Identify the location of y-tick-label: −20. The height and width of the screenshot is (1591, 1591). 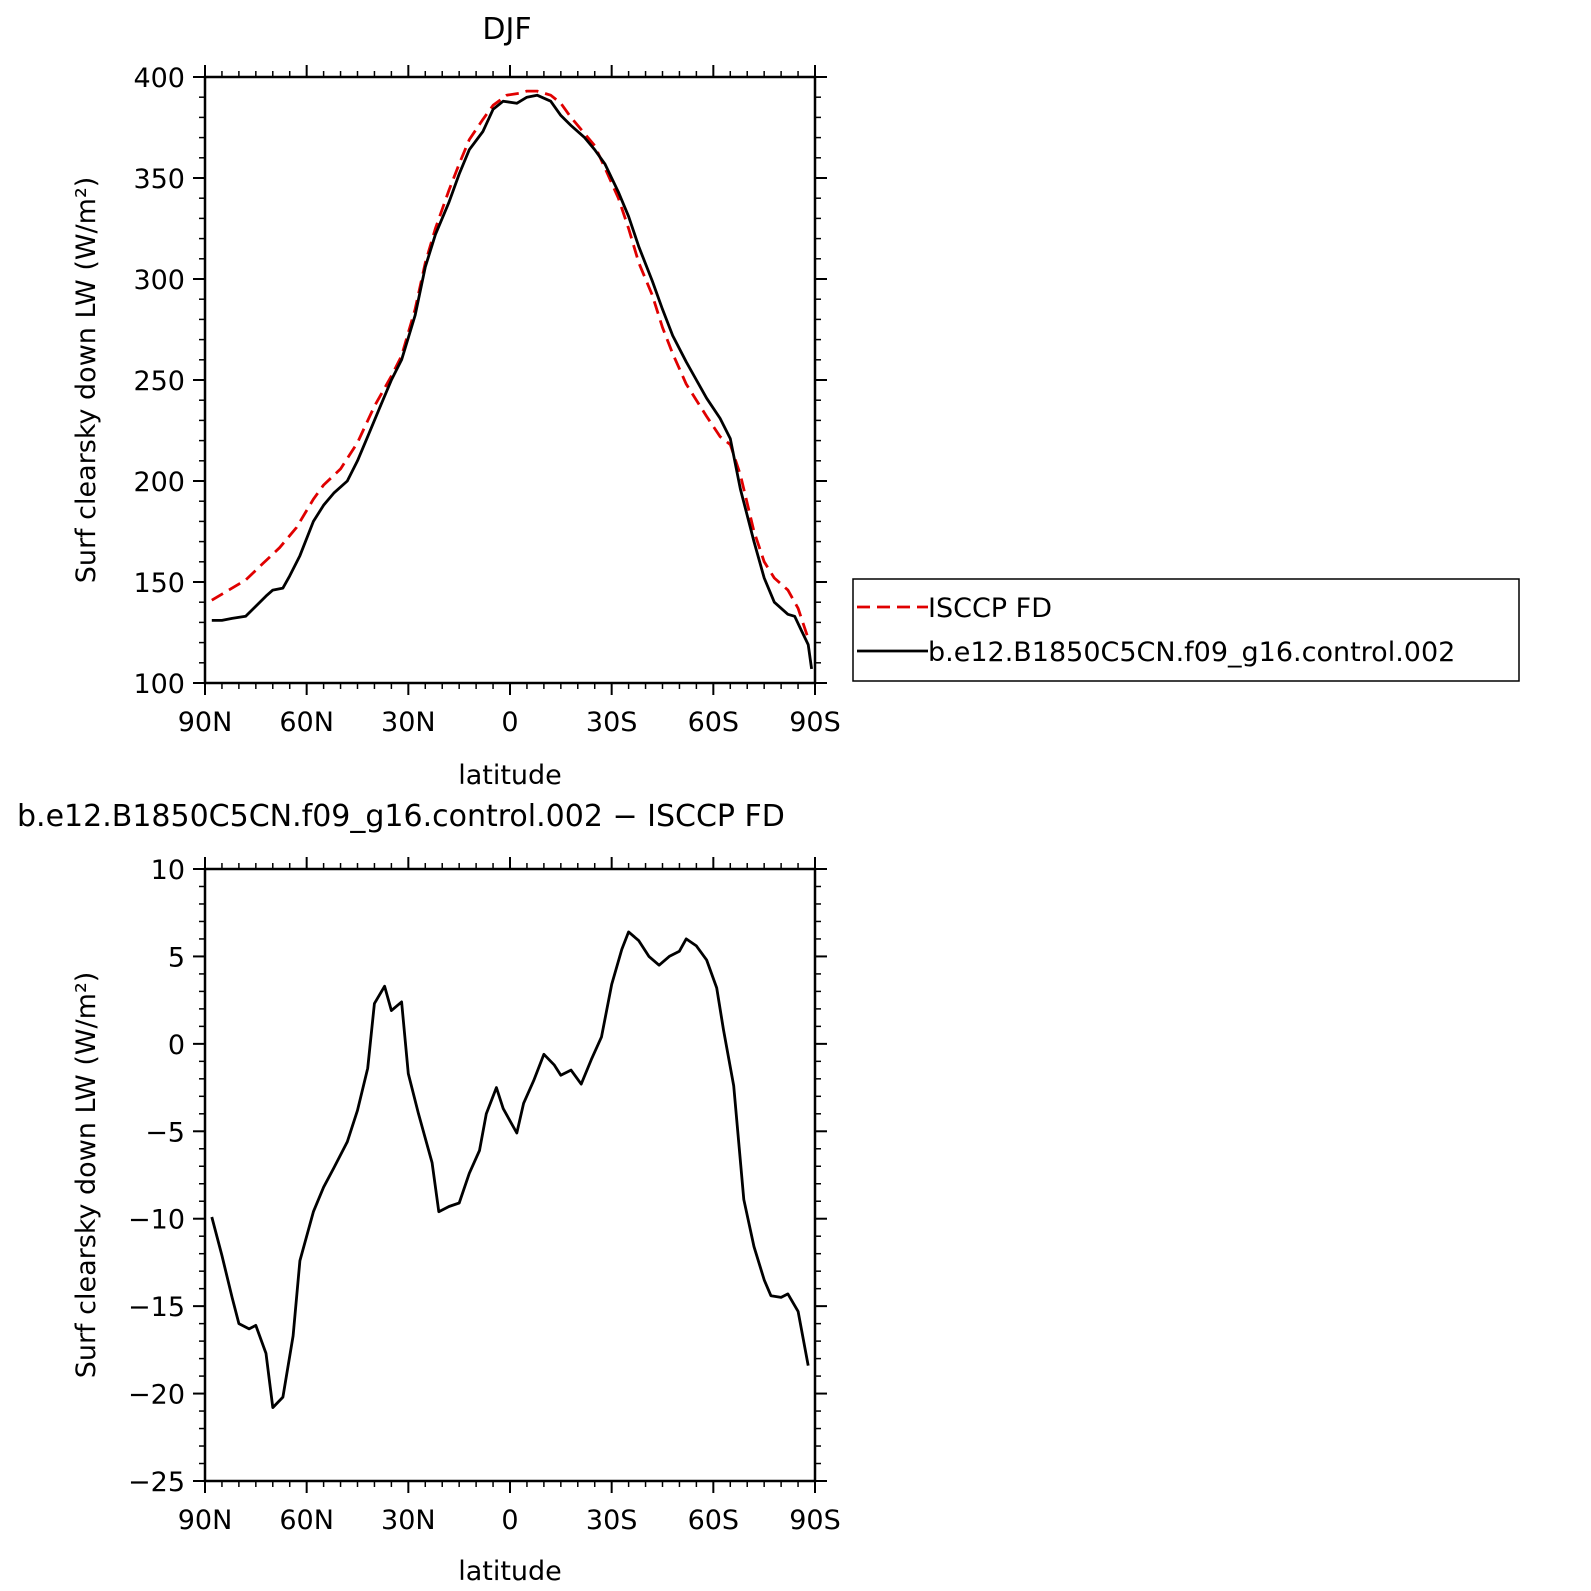
(156, 1395).